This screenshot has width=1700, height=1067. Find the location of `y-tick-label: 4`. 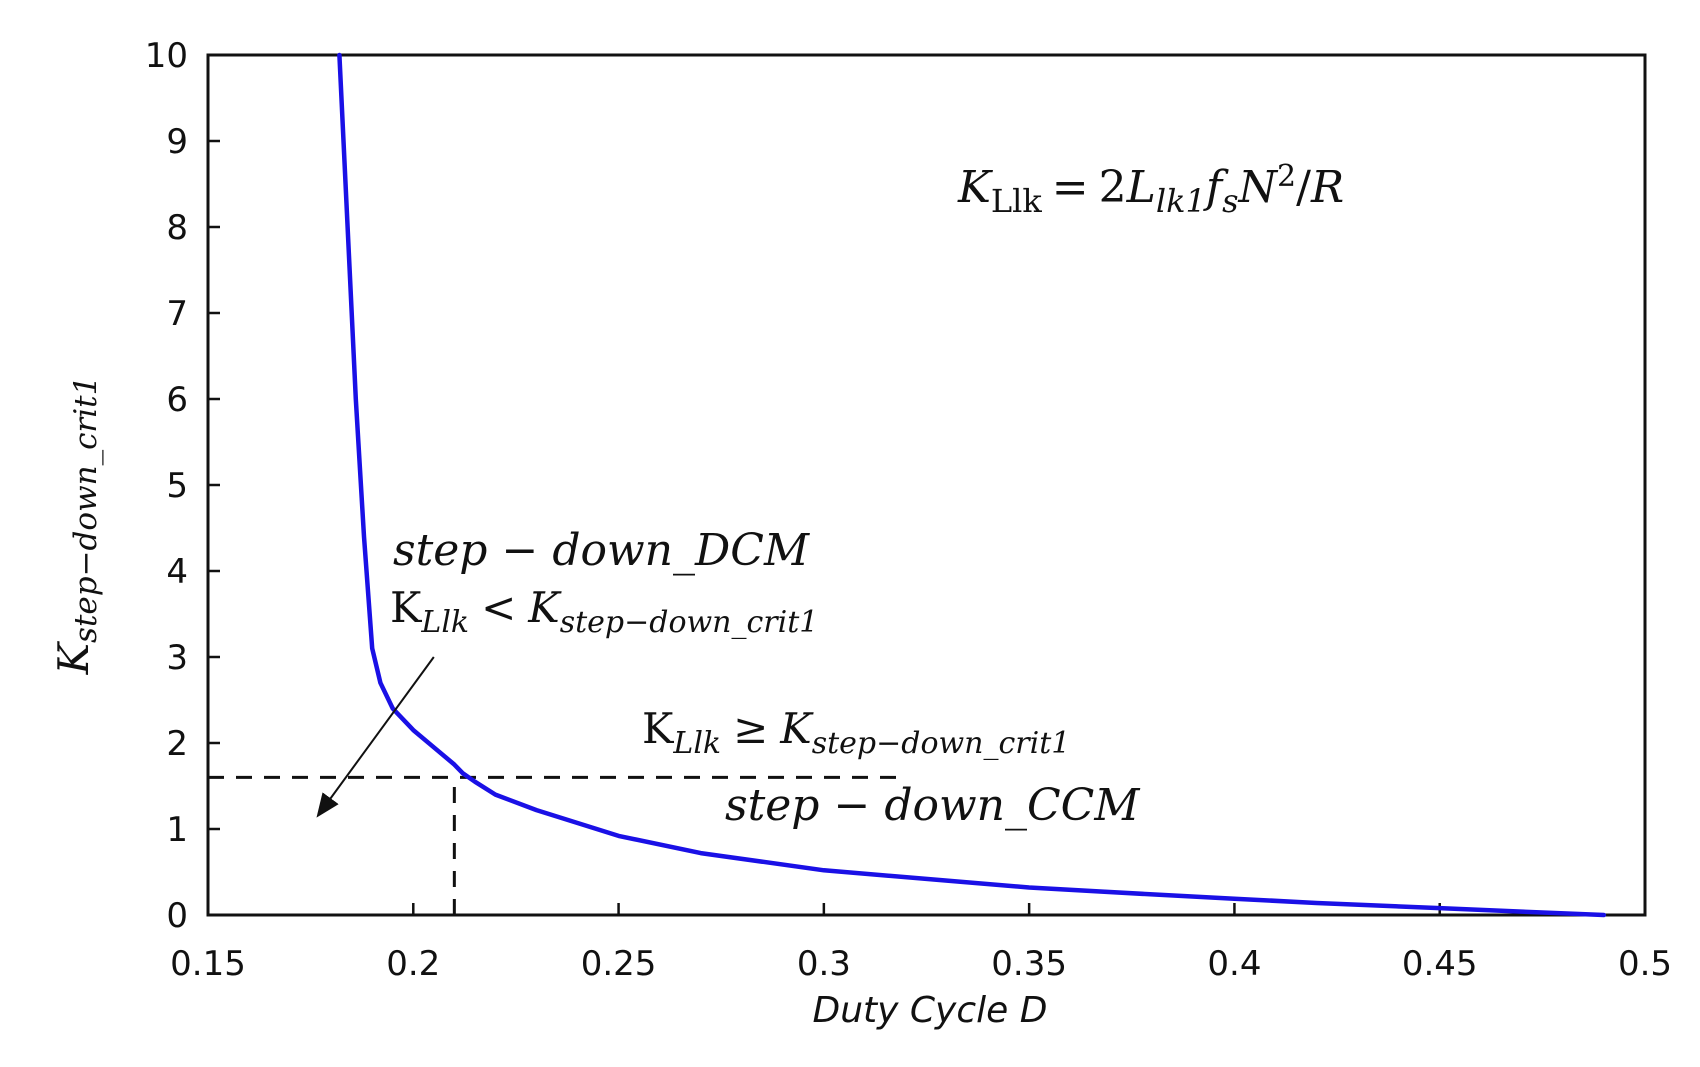

y-tick-label: 4 is located at coordinates (177, 572).